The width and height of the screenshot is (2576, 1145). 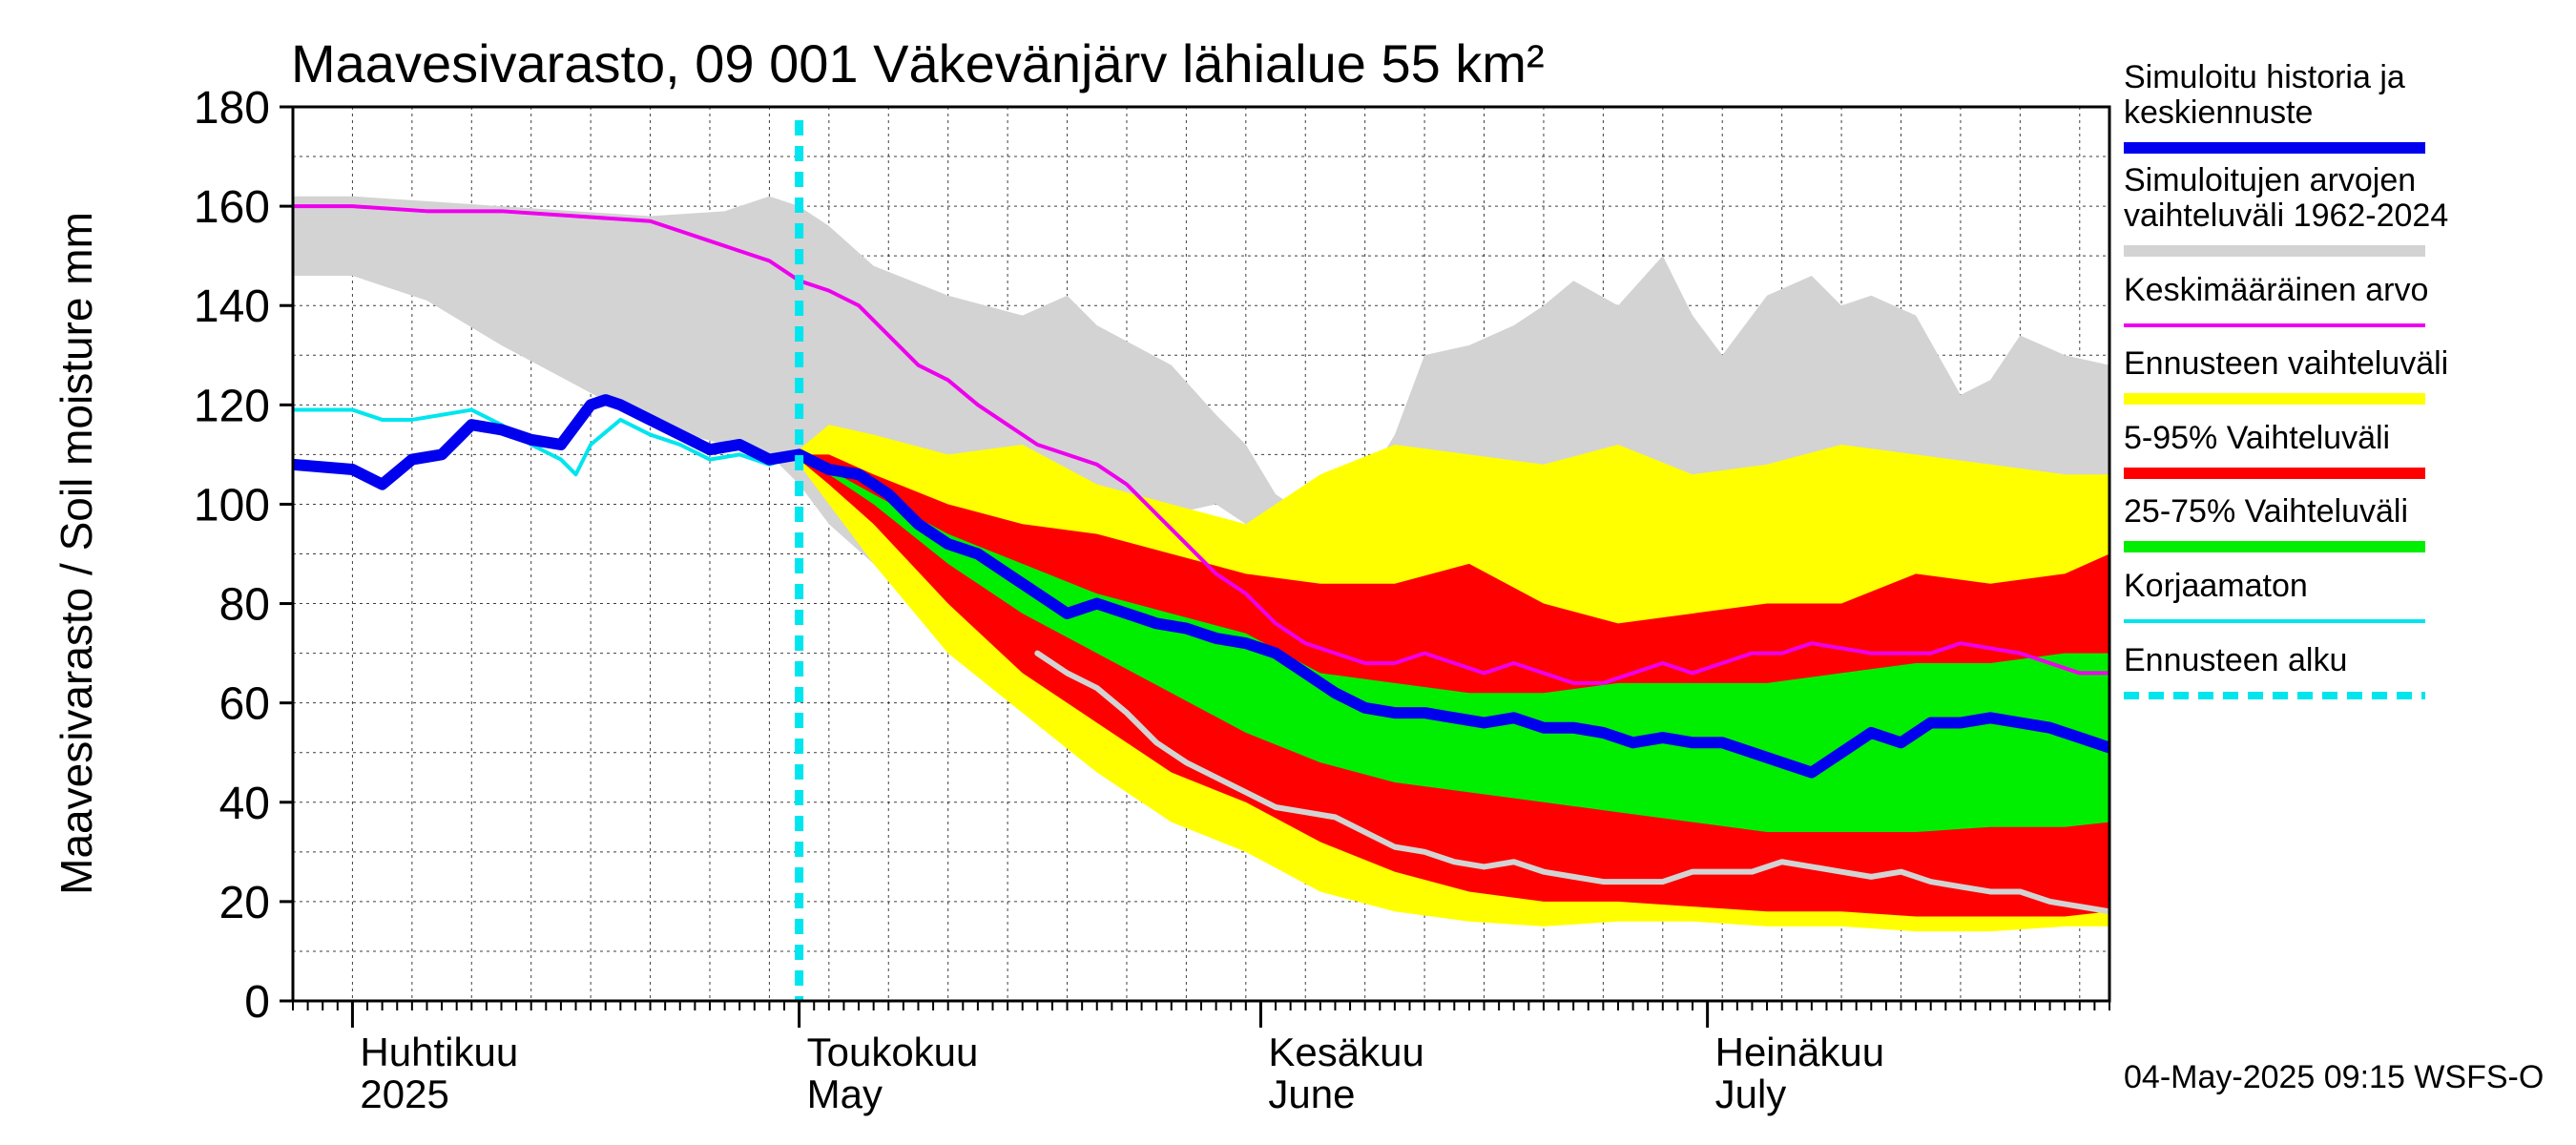 What do you see at coordinates (1751, 1094) in the screenshot?
I see `x-month-label-en: July` at bounding box center [1751, 1094].